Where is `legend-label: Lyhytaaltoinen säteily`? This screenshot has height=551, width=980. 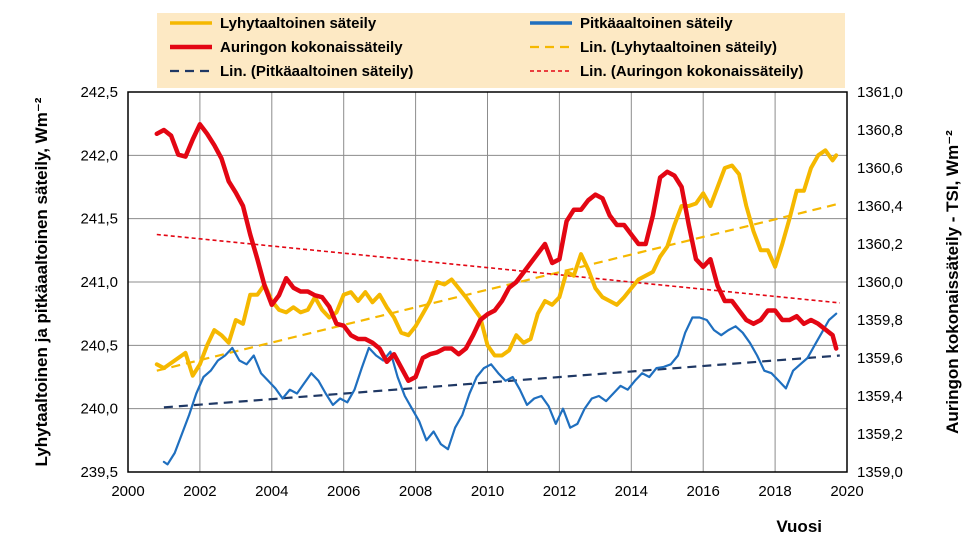
legend-label: Lyhytaaltoinen säteily is located at coordinates (298, 23).